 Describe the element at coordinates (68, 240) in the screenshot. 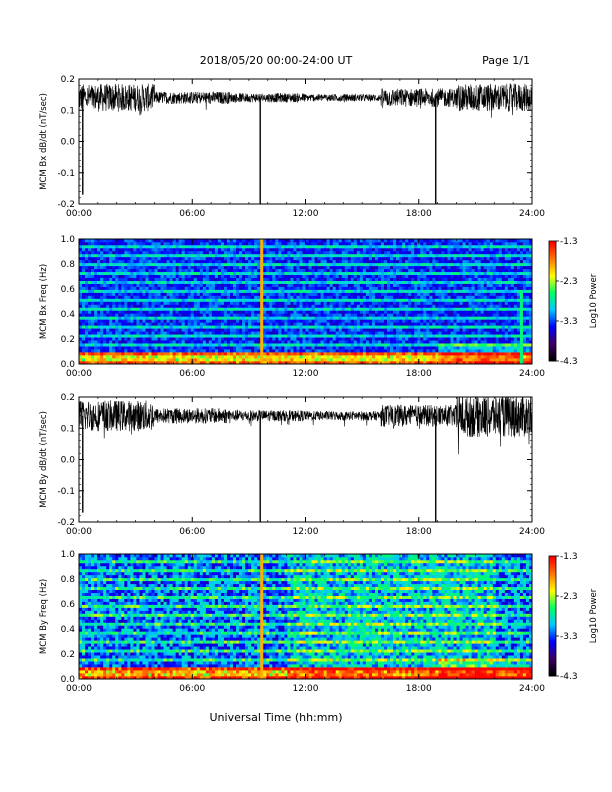

I see `y-tick-label: 1.0` at that location.